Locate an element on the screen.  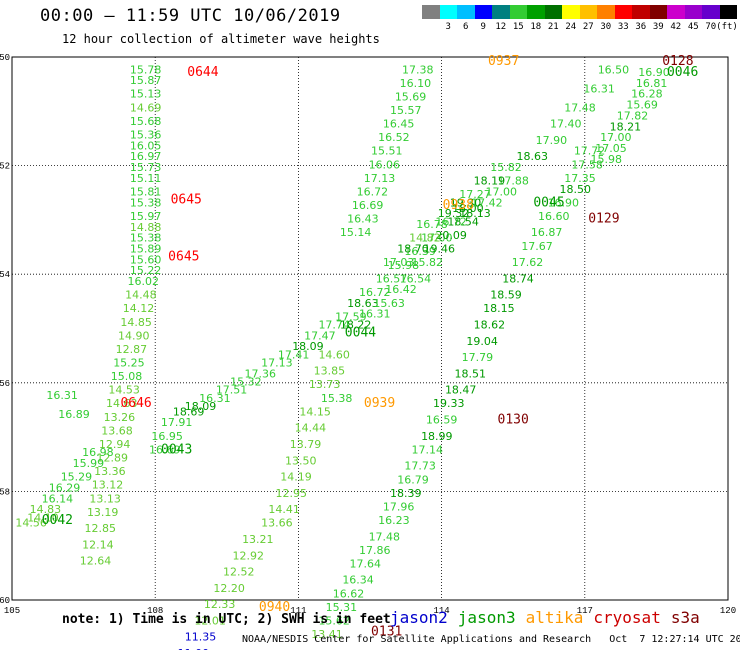
swh-value: 12.85 is located at coordinates (101, 528).